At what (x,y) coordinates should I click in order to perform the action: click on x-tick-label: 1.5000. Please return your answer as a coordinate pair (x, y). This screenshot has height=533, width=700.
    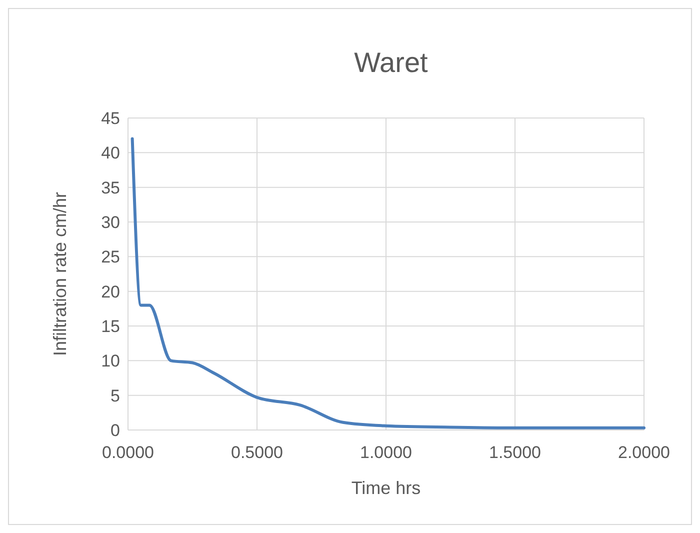
    Looking at the image, I should click on (515, 452).